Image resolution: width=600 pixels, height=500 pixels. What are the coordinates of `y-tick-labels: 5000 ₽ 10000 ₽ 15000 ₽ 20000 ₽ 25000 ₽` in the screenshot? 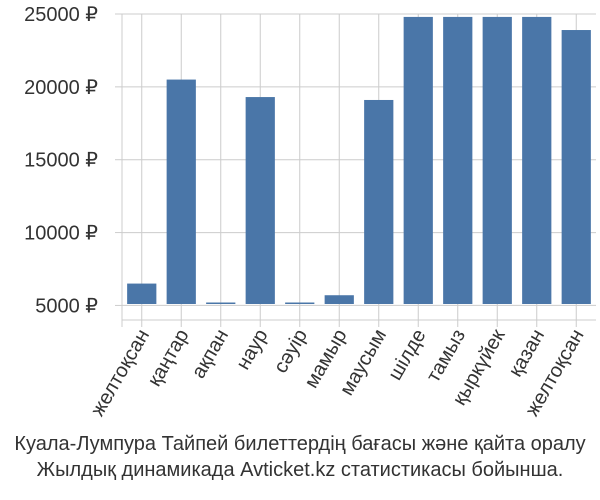 It's located at (61, 160).